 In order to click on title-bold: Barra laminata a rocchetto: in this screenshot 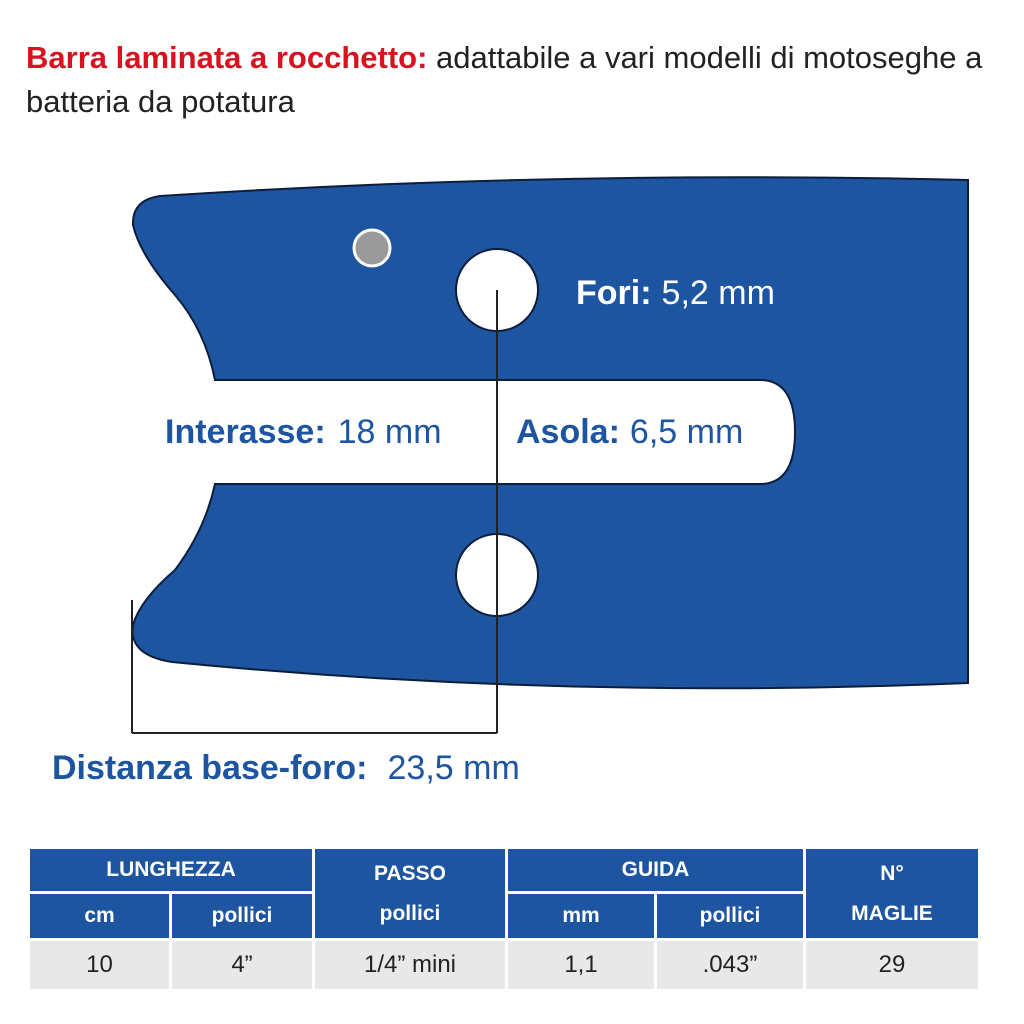, I will do `click(227, 57)`.